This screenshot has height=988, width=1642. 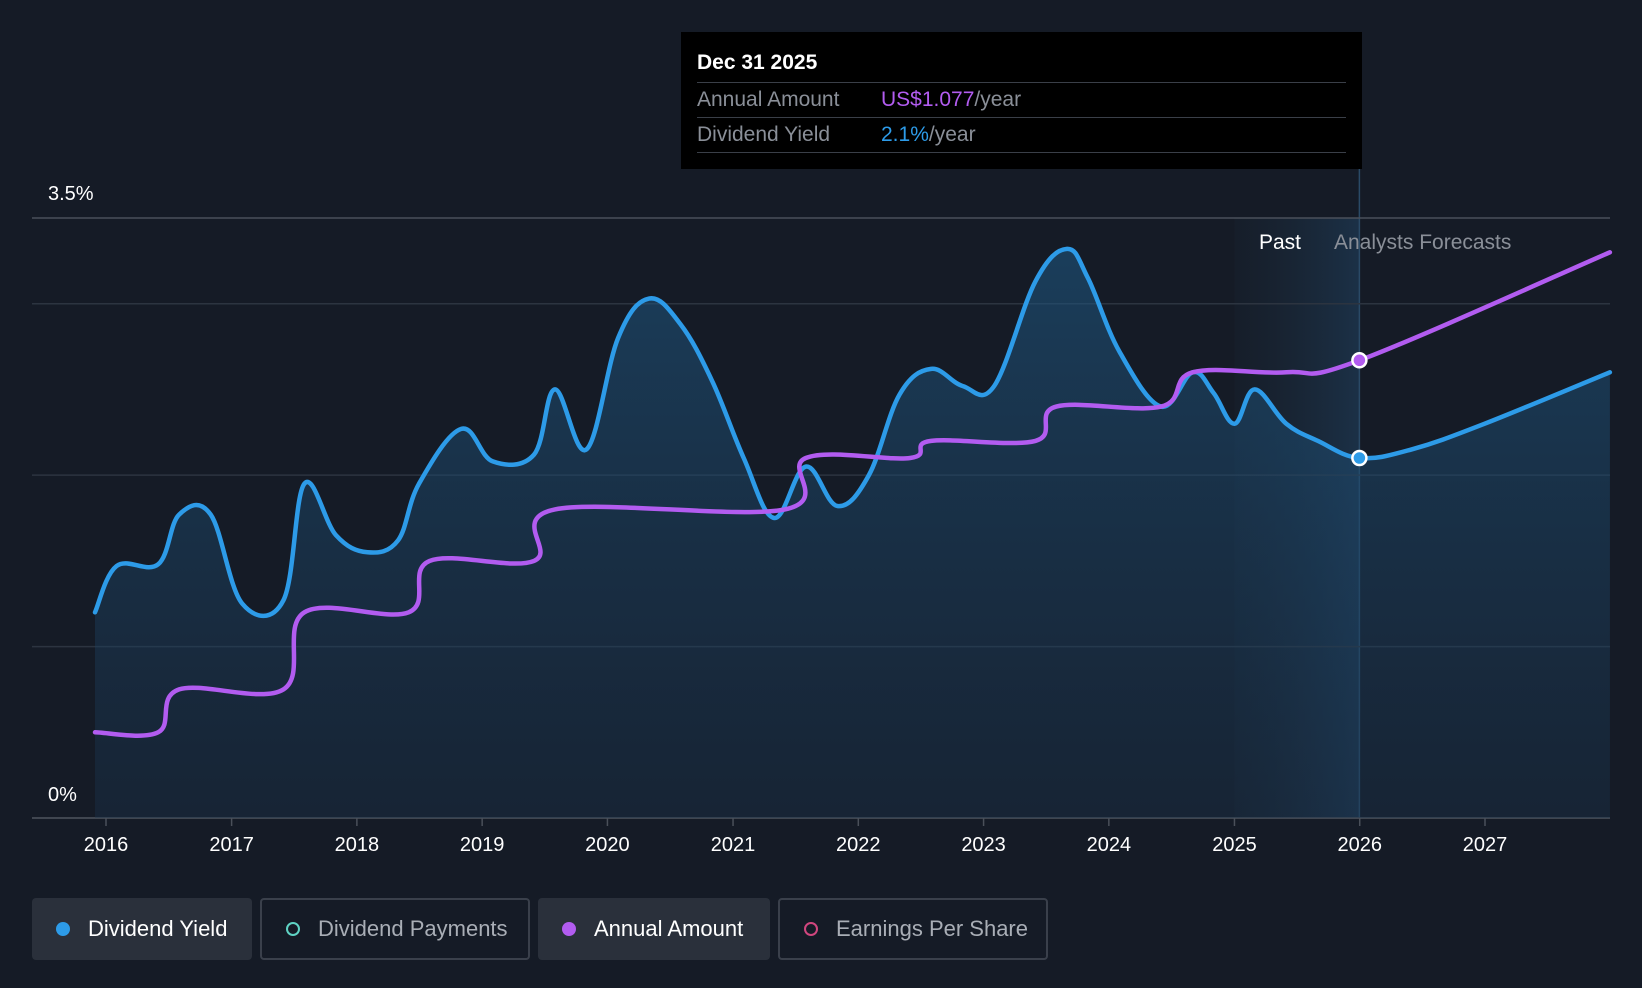 What do you see at coordinates (1422, 242) in the screenshot?
I see `forecast-label: Analysts Forecasts` at bounding box center [1422, 242].